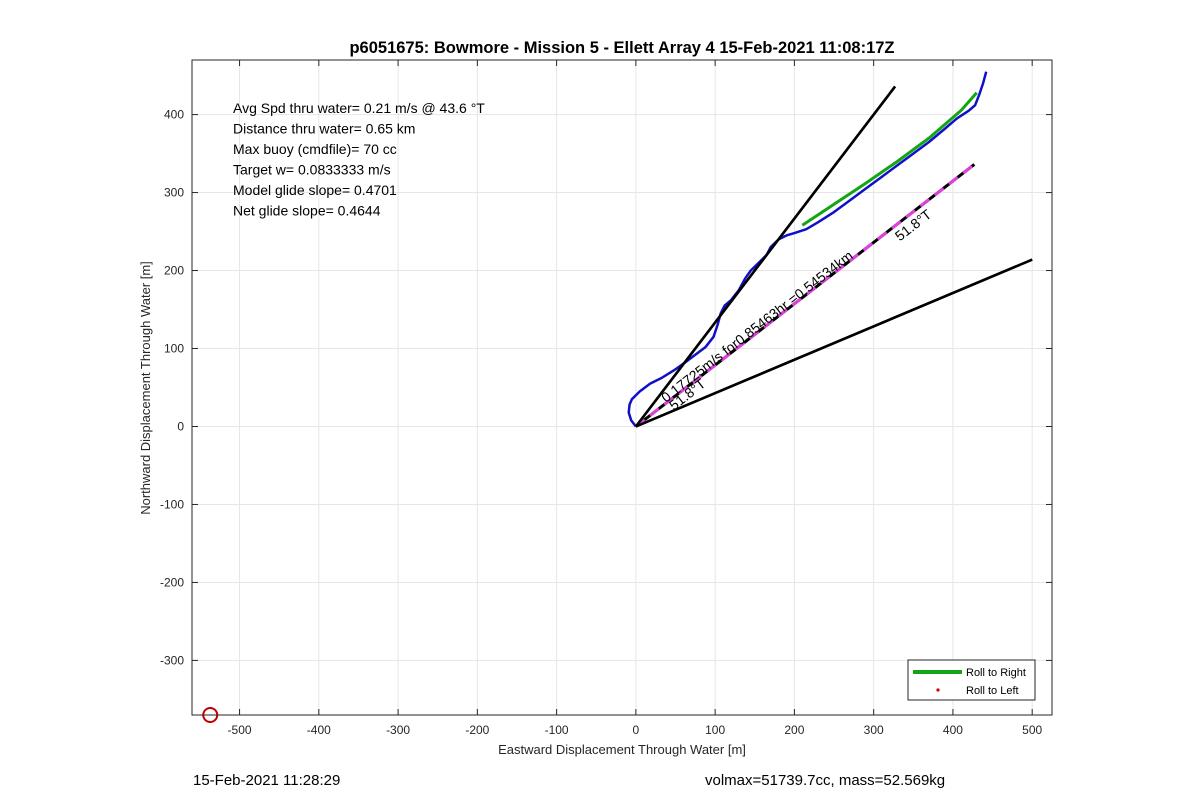 The height and width of the screenshot is (804, 1200). Describe the element at coordinates (145, 388) in the screenshot. I see `y-axis-label: Northward Displacement Through Water [m]` at that location.